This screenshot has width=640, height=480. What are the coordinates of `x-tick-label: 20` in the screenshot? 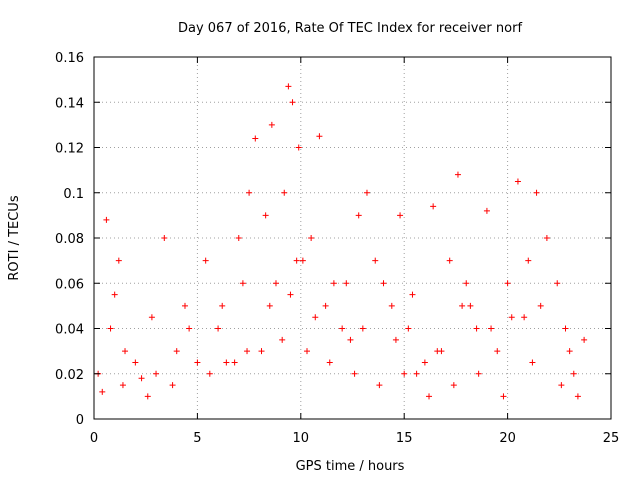 It's located at (507, 438).